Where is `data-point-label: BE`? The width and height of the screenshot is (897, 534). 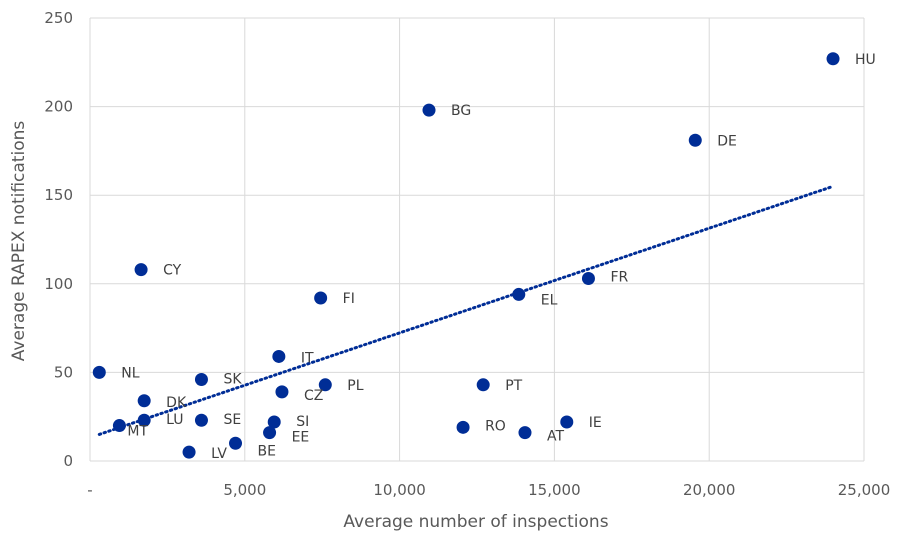 data-point-label: BE is located at coordinates (267, 451).